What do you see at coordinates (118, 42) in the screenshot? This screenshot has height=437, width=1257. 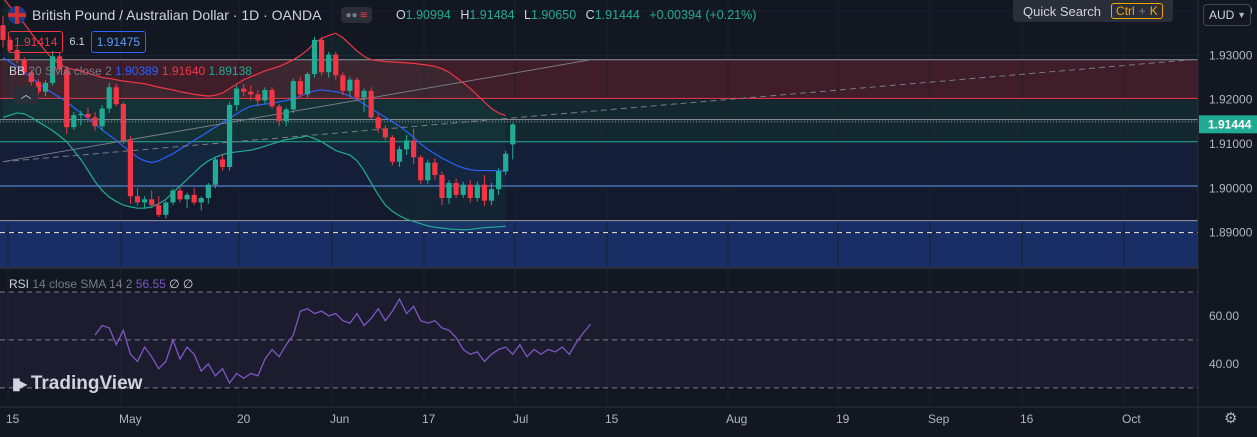 I see `buy-price-button: 1.91475` at bounding box center [118, 42].